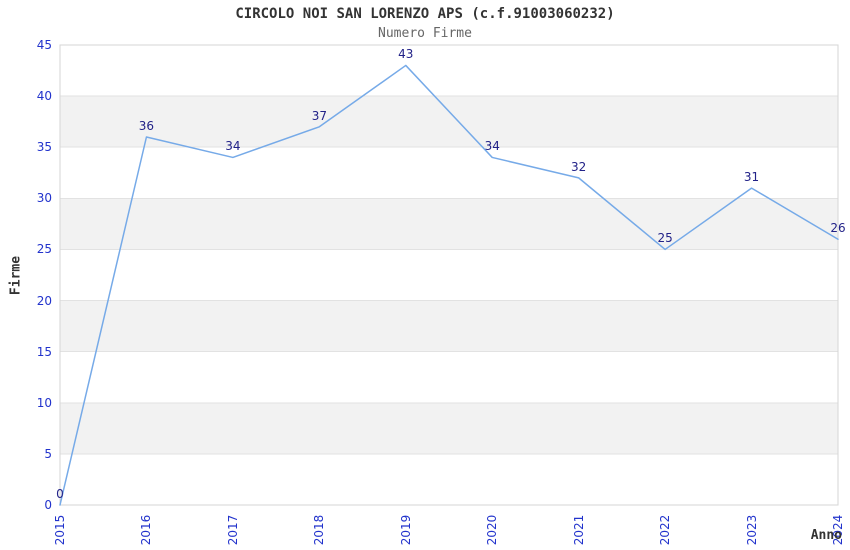 The height and width of the screenshot is (550, 850). I want to click on y-tick-label: 40, so click(44, 96).